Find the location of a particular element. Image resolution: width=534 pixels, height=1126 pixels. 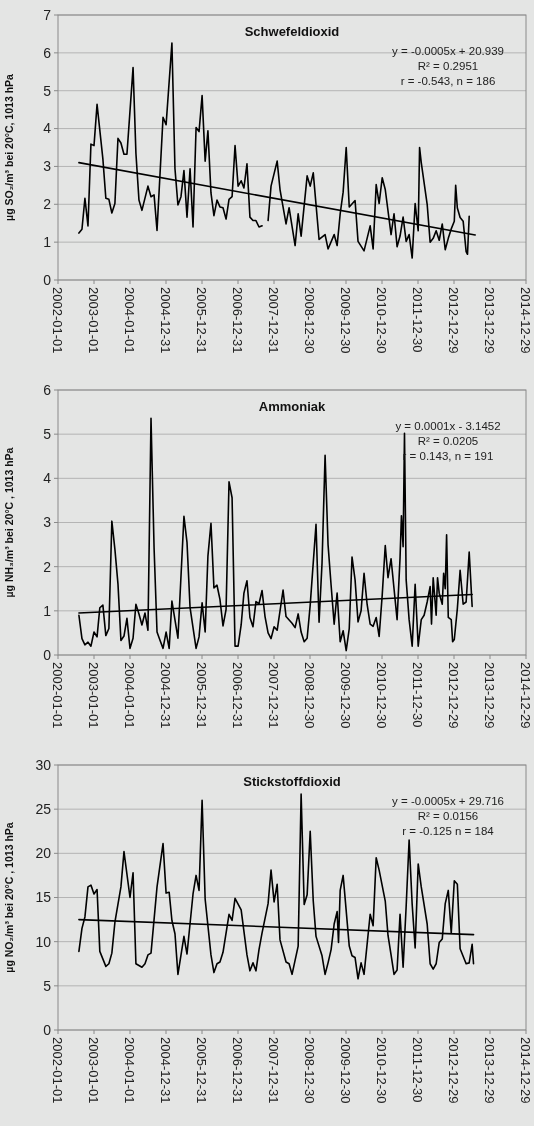

annotation: r = -0.125 n = 184 is located at coordinates (448, 831).